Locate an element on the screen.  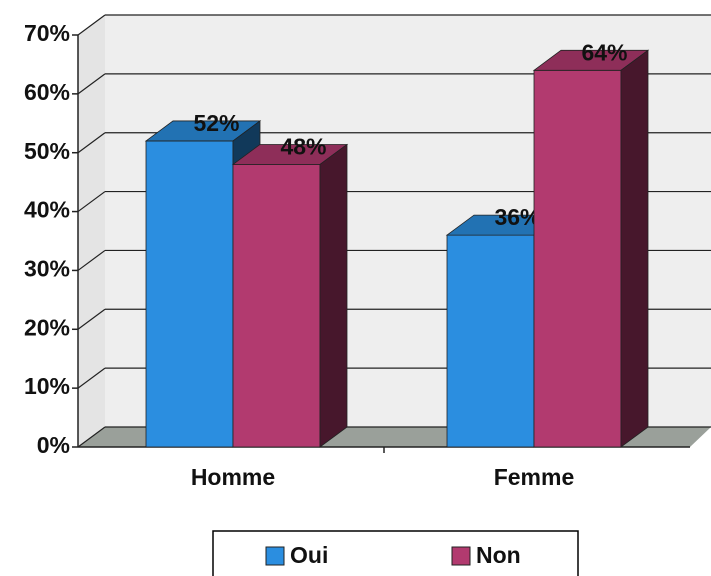
y-tick-label: 60% is located at coordinates (47, 92).